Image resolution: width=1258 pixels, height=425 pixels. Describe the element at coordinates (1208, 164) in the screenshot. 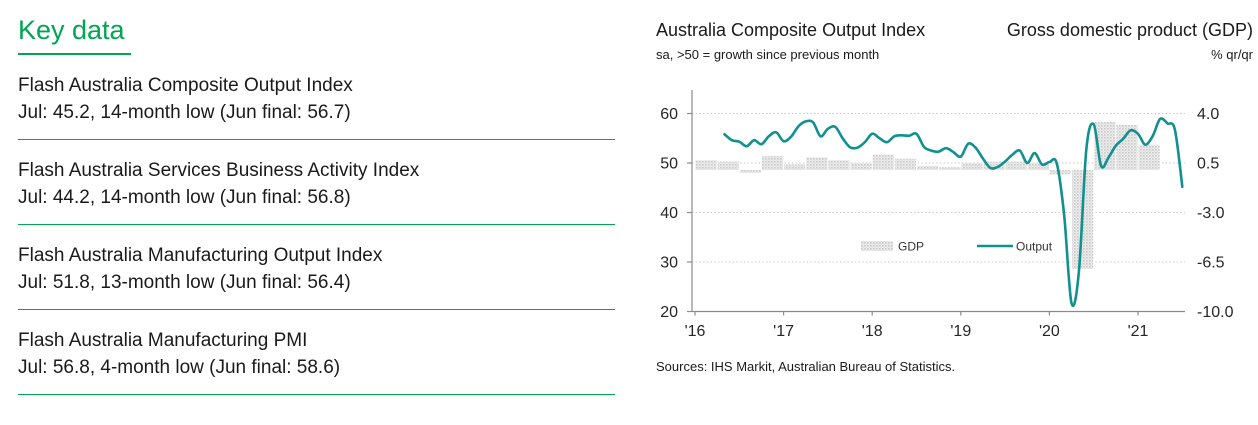

I see `right-axis-label: 0.5` at that location.